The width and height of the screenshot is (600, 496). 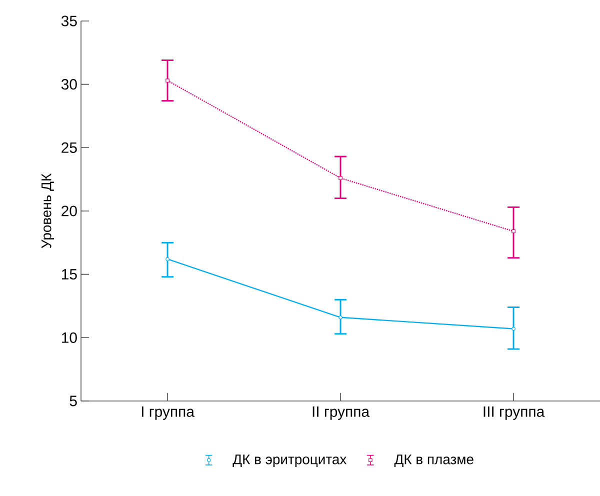 What do you see at coordinates (341, 413) in the screenshot?
I see `x-tick-label: II группа` at bounding box center [341, 413].